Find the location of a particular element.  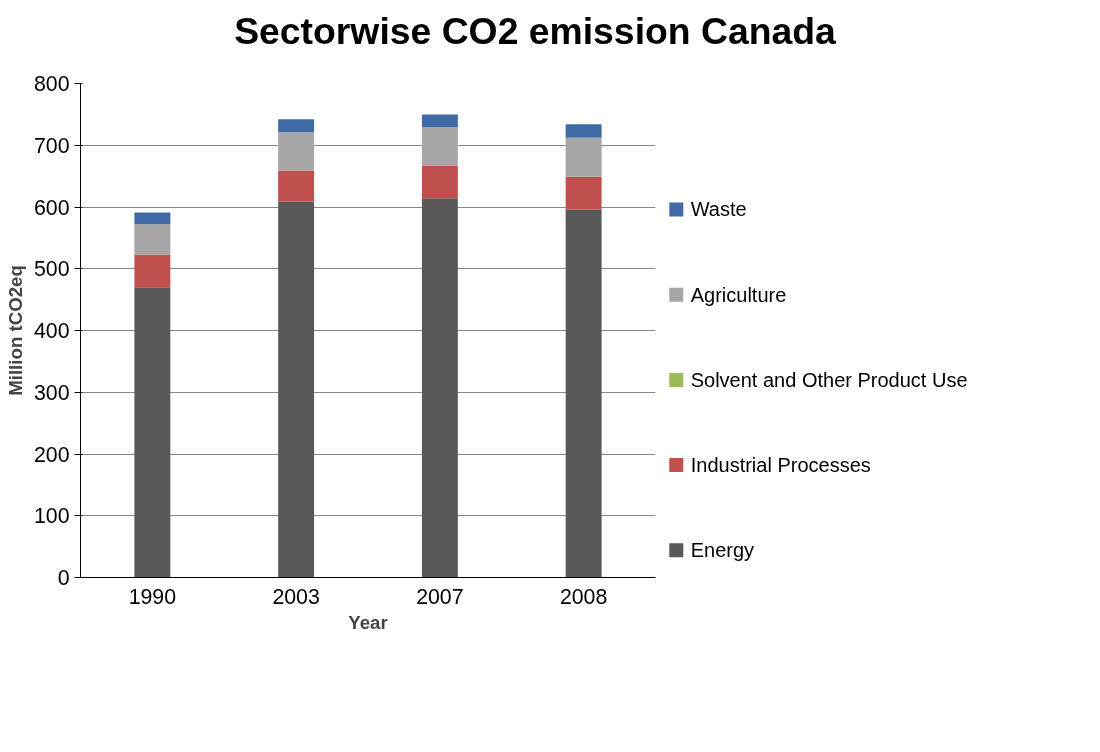

y-tick-label: 100 is located at coordinates (51, 516).